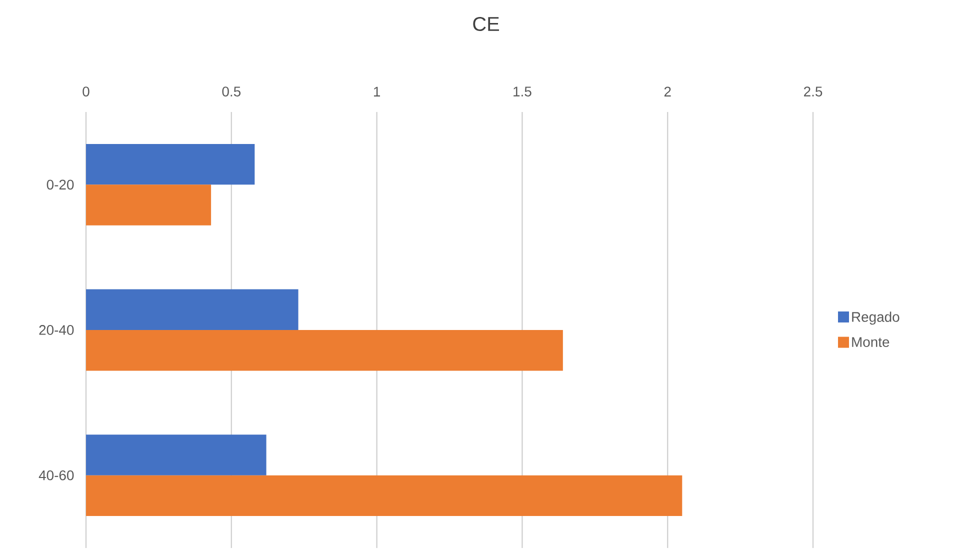 This screenshot has width=972, height=554. What do you see at coordinates (56, 475) in the screenshot?
I see `y-tick-label: 40-60` at bounding box center [56, 475].